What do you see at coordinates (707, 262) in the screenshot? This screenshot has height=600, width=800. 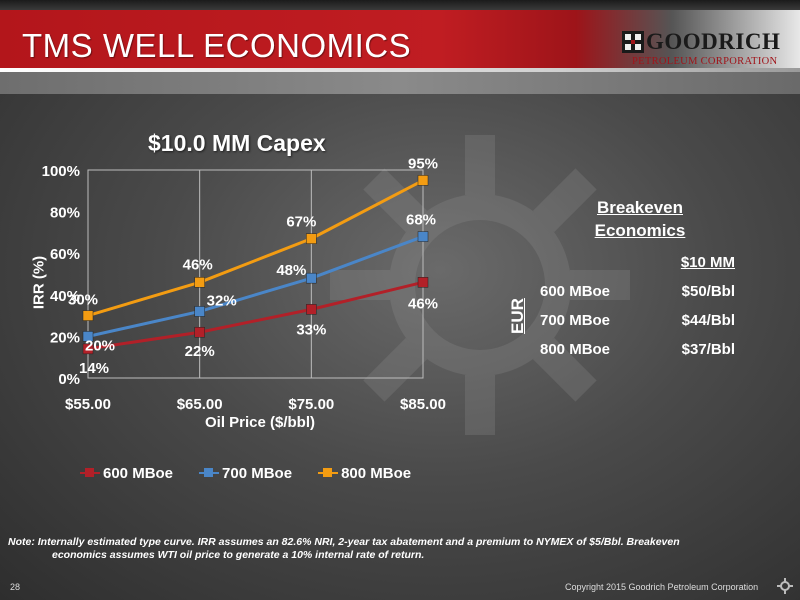 I see `breakeven-column-header: $10 MM` at bounding box center [707, 262].